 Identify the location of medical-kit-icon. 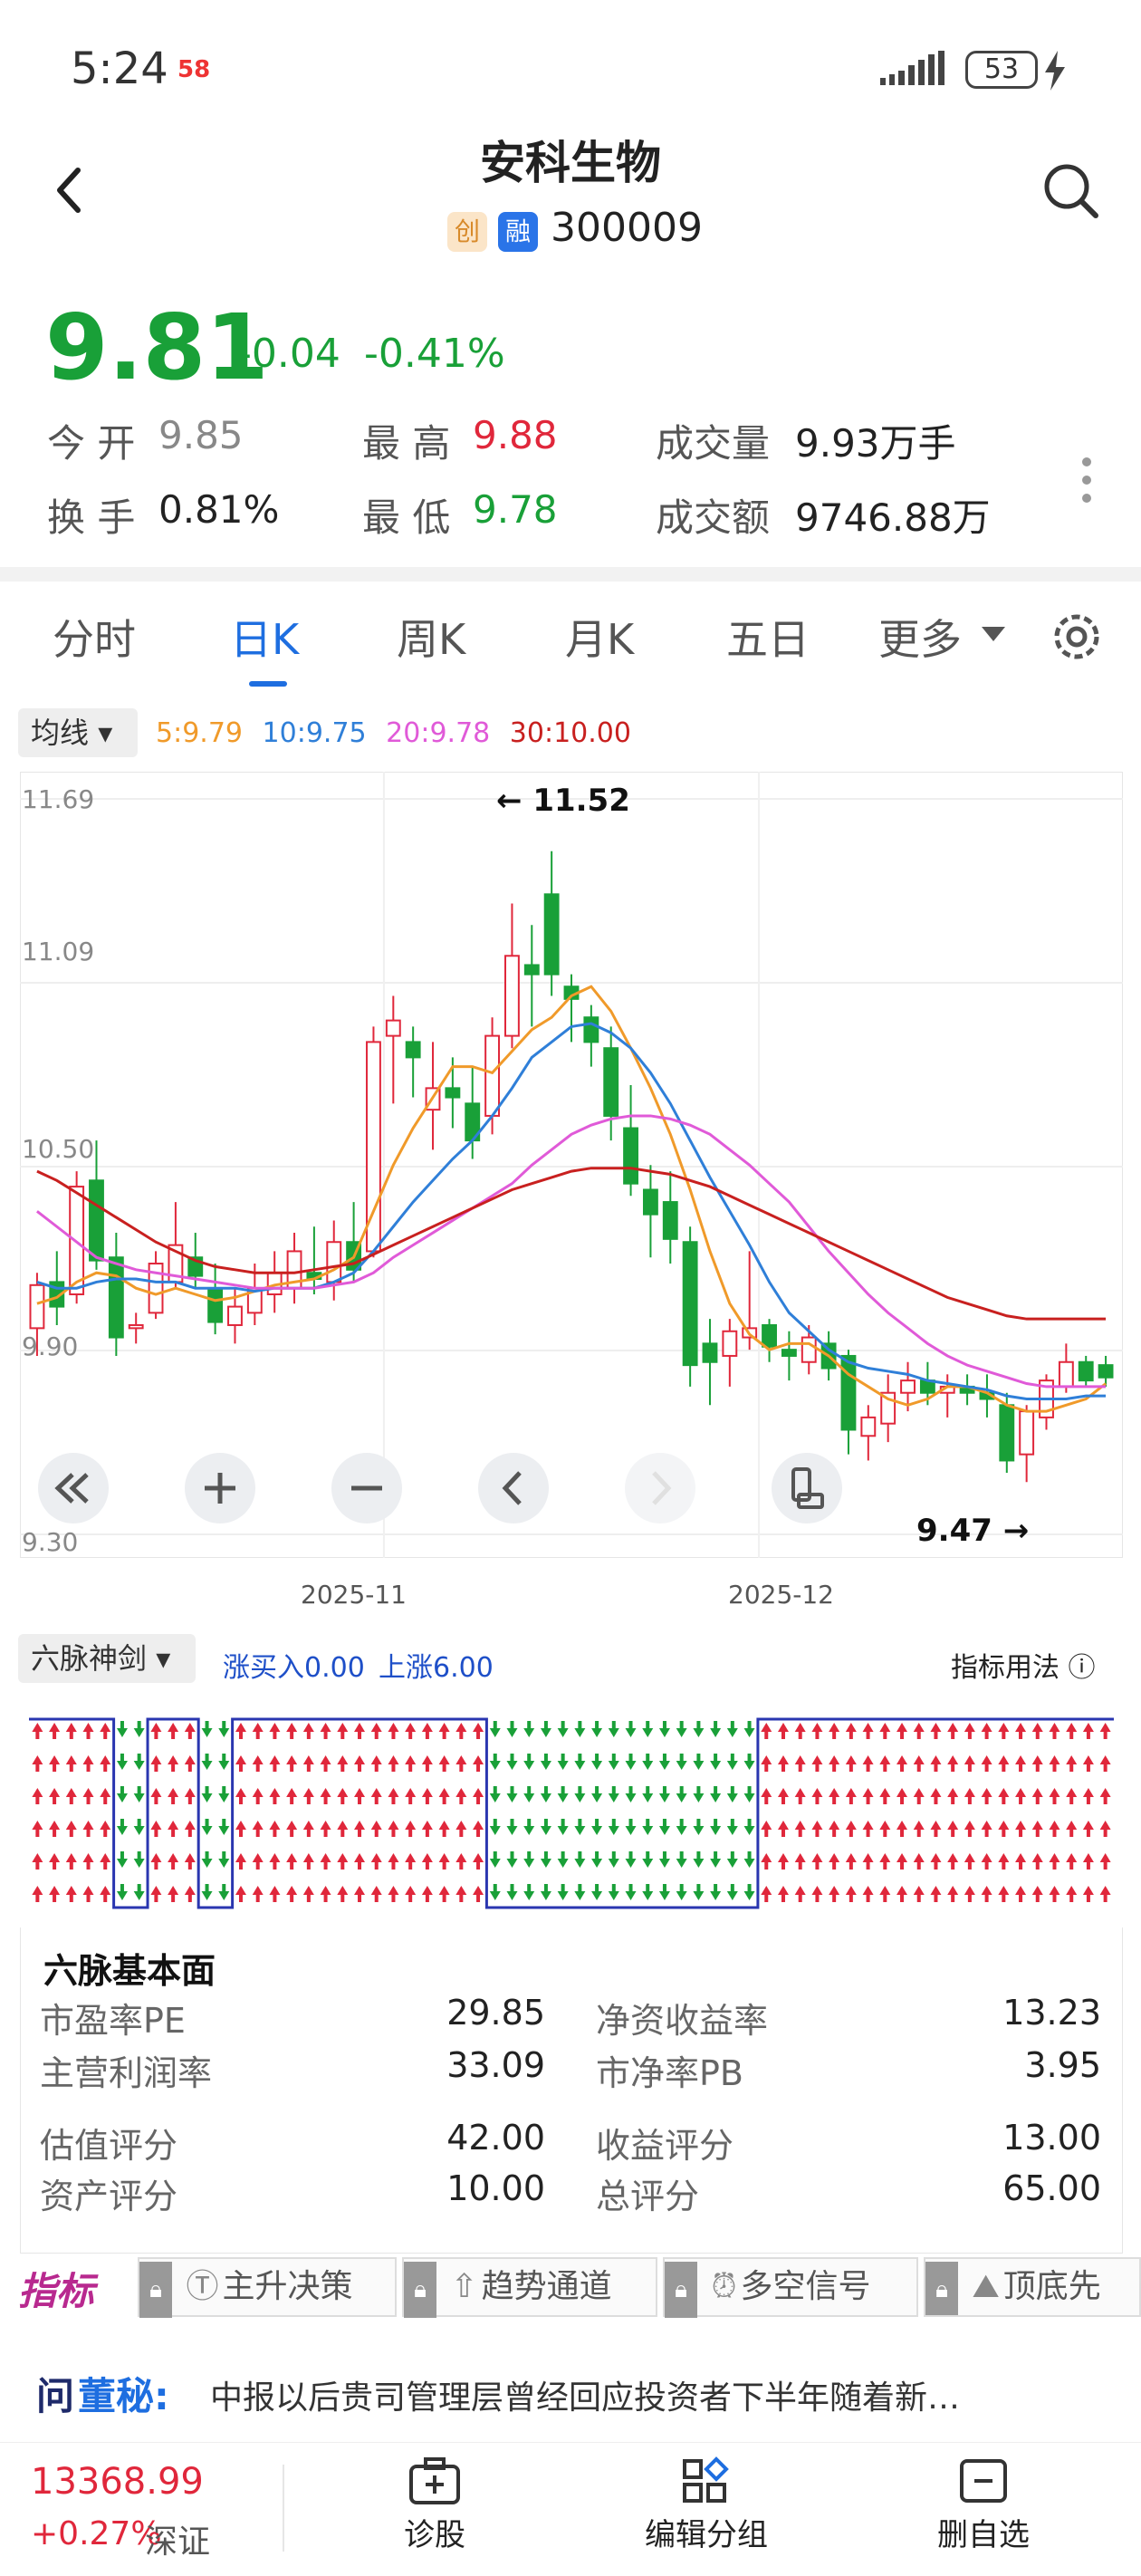
(434, 2480).